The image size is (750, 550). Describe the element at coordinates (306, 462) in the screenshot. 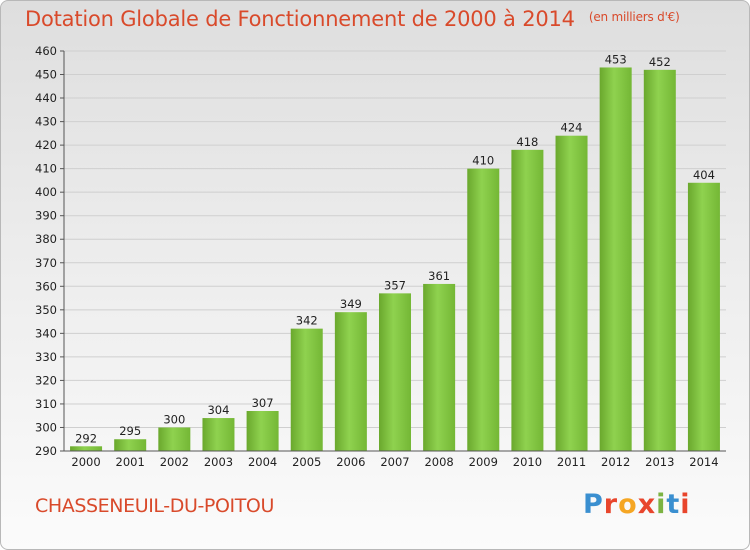

I see `x-tick-label: 2005` at that location.